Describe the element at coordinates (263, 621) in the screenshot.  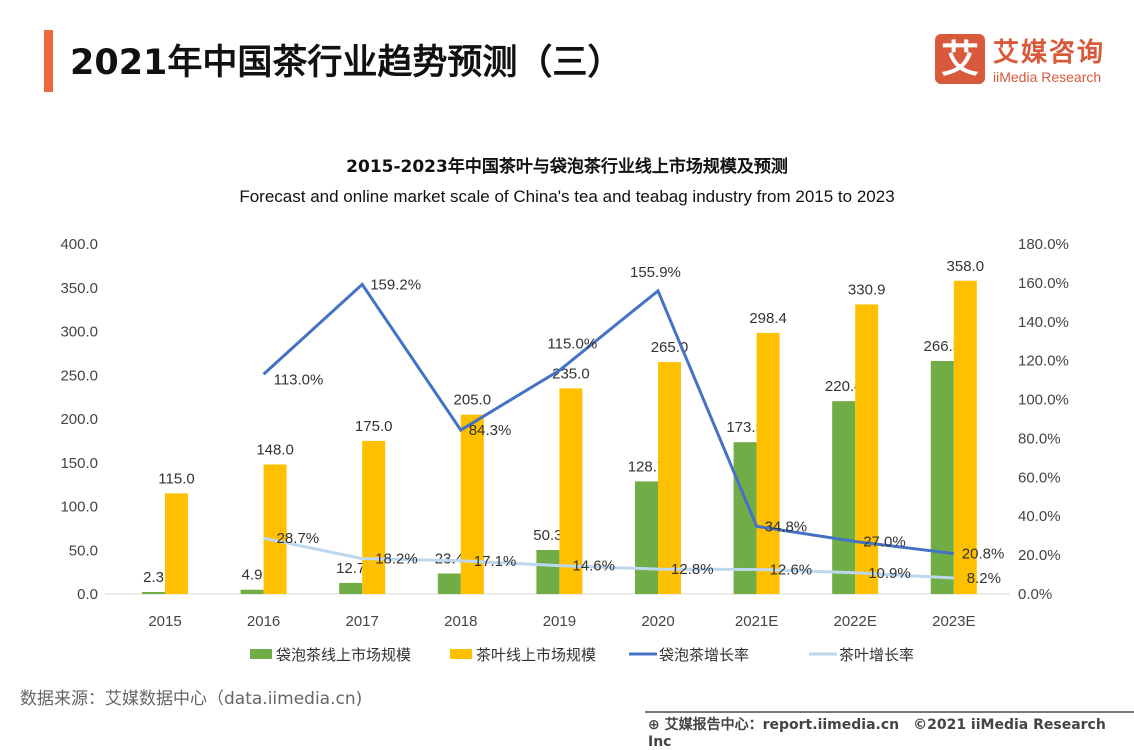
I see `x-tick: 2016` at that location.